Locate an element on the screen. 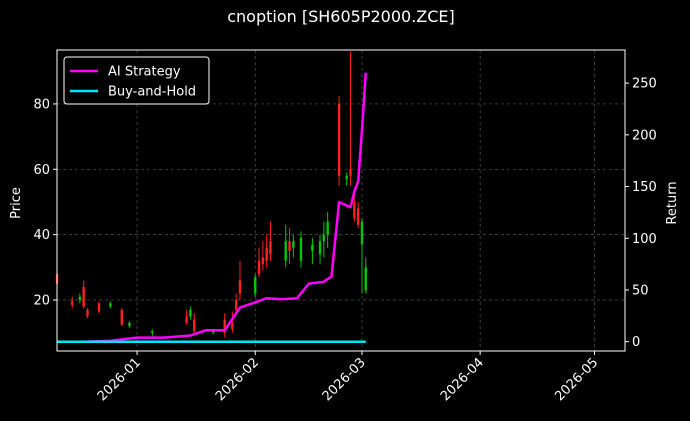  y-right-tick-label: 100 is located at coordinates (644, 239).